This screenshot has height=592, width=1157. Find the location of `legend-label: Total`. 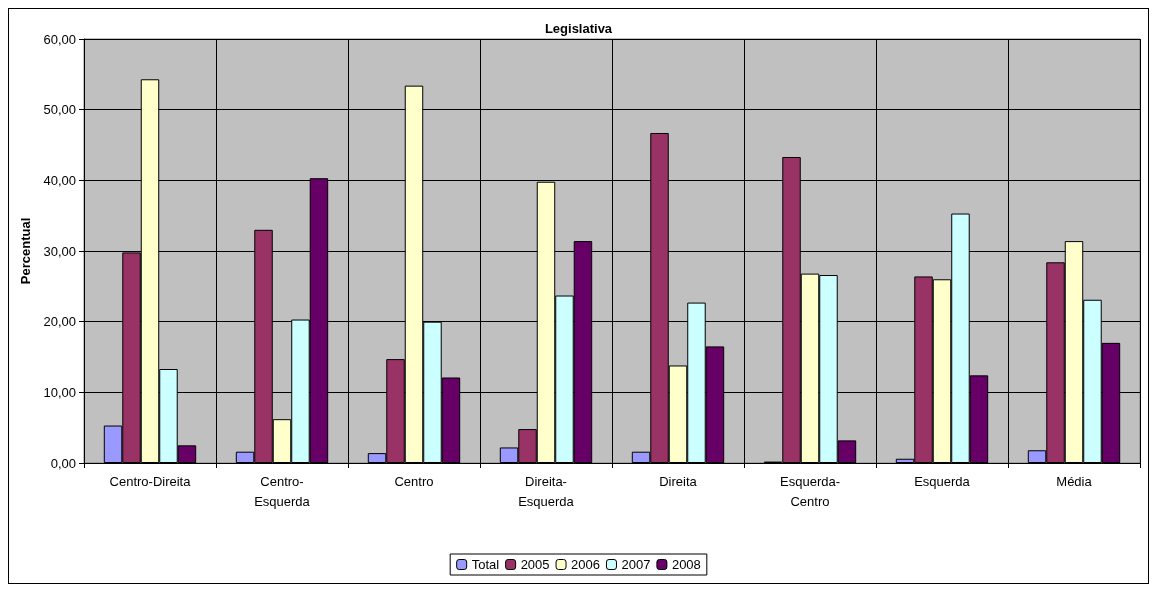

legend-label: Total is located at coordinates (485, 564).